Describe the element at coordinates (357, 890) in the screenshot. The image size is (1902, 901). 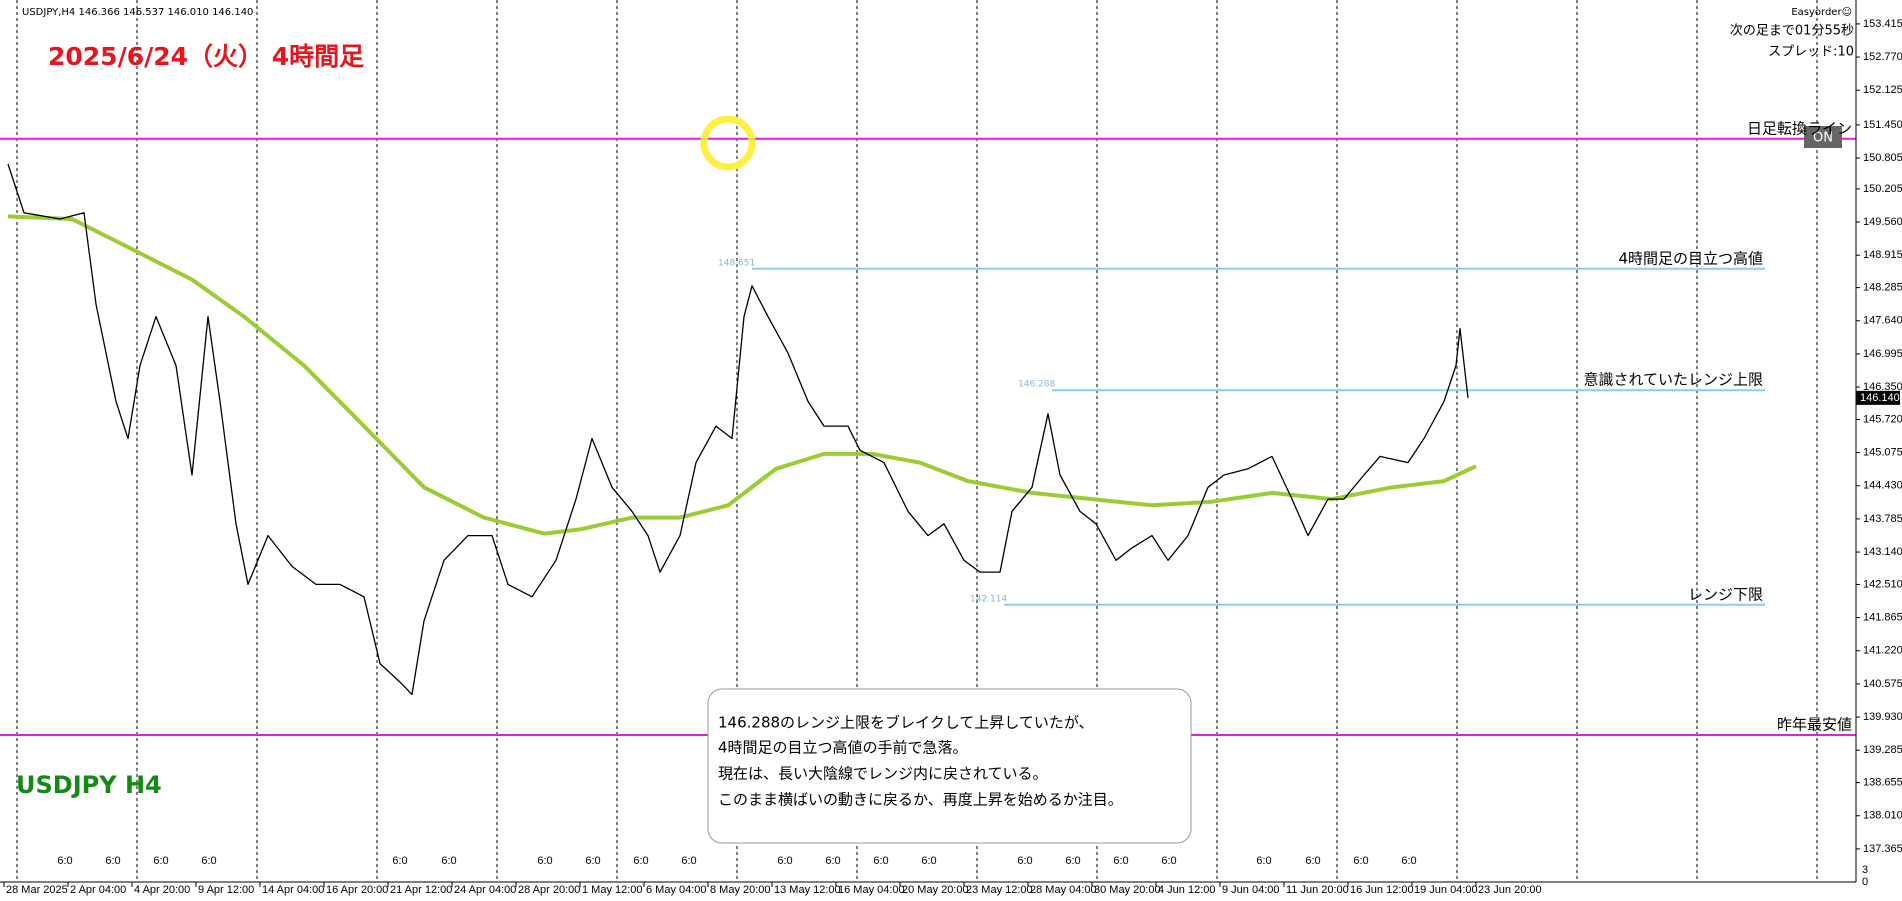
I see `x-tick-label: 16 Apr 20:00` at that location.